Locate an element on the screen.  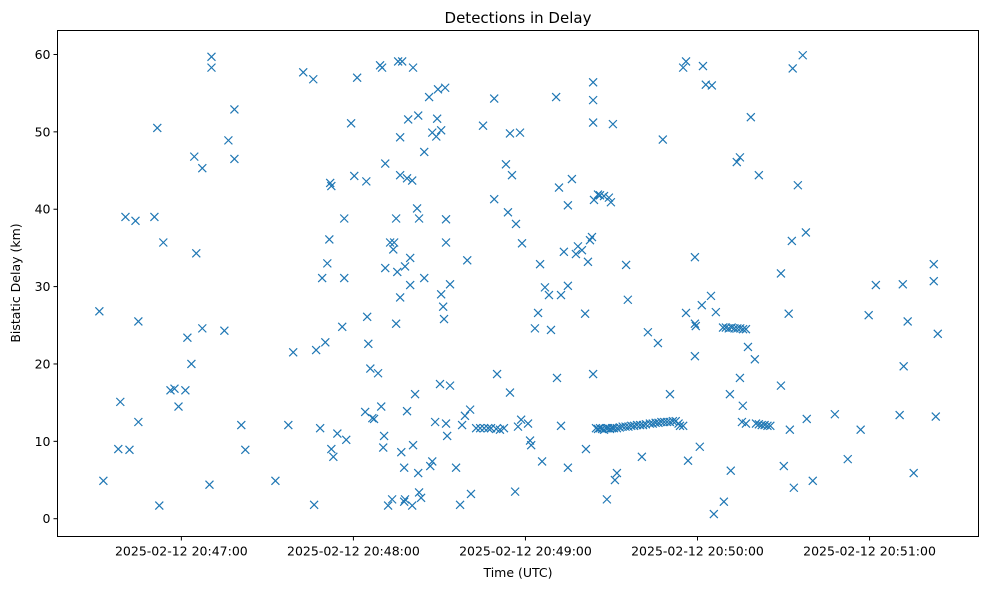
y-tick-label: 50 is located at coordinates (43, 131).